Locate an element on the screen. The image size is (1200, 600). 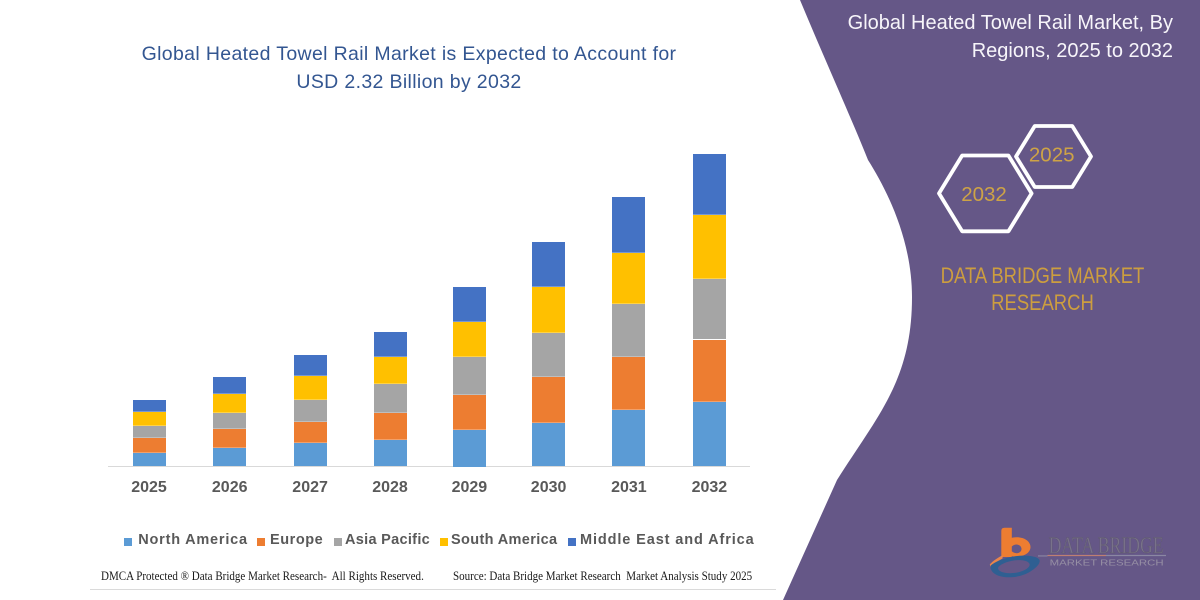
svg-text: 2032 is located at coordinates (984, 194).